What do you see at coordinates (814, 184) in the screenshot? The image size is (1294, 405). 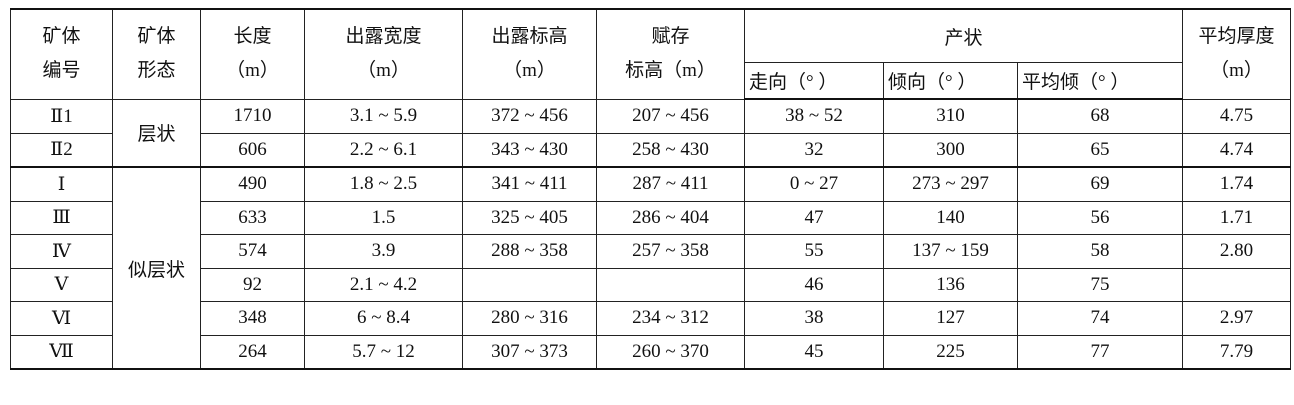 I see `cell-strike: 0 ~ 27` at bounding box center [814, 184].